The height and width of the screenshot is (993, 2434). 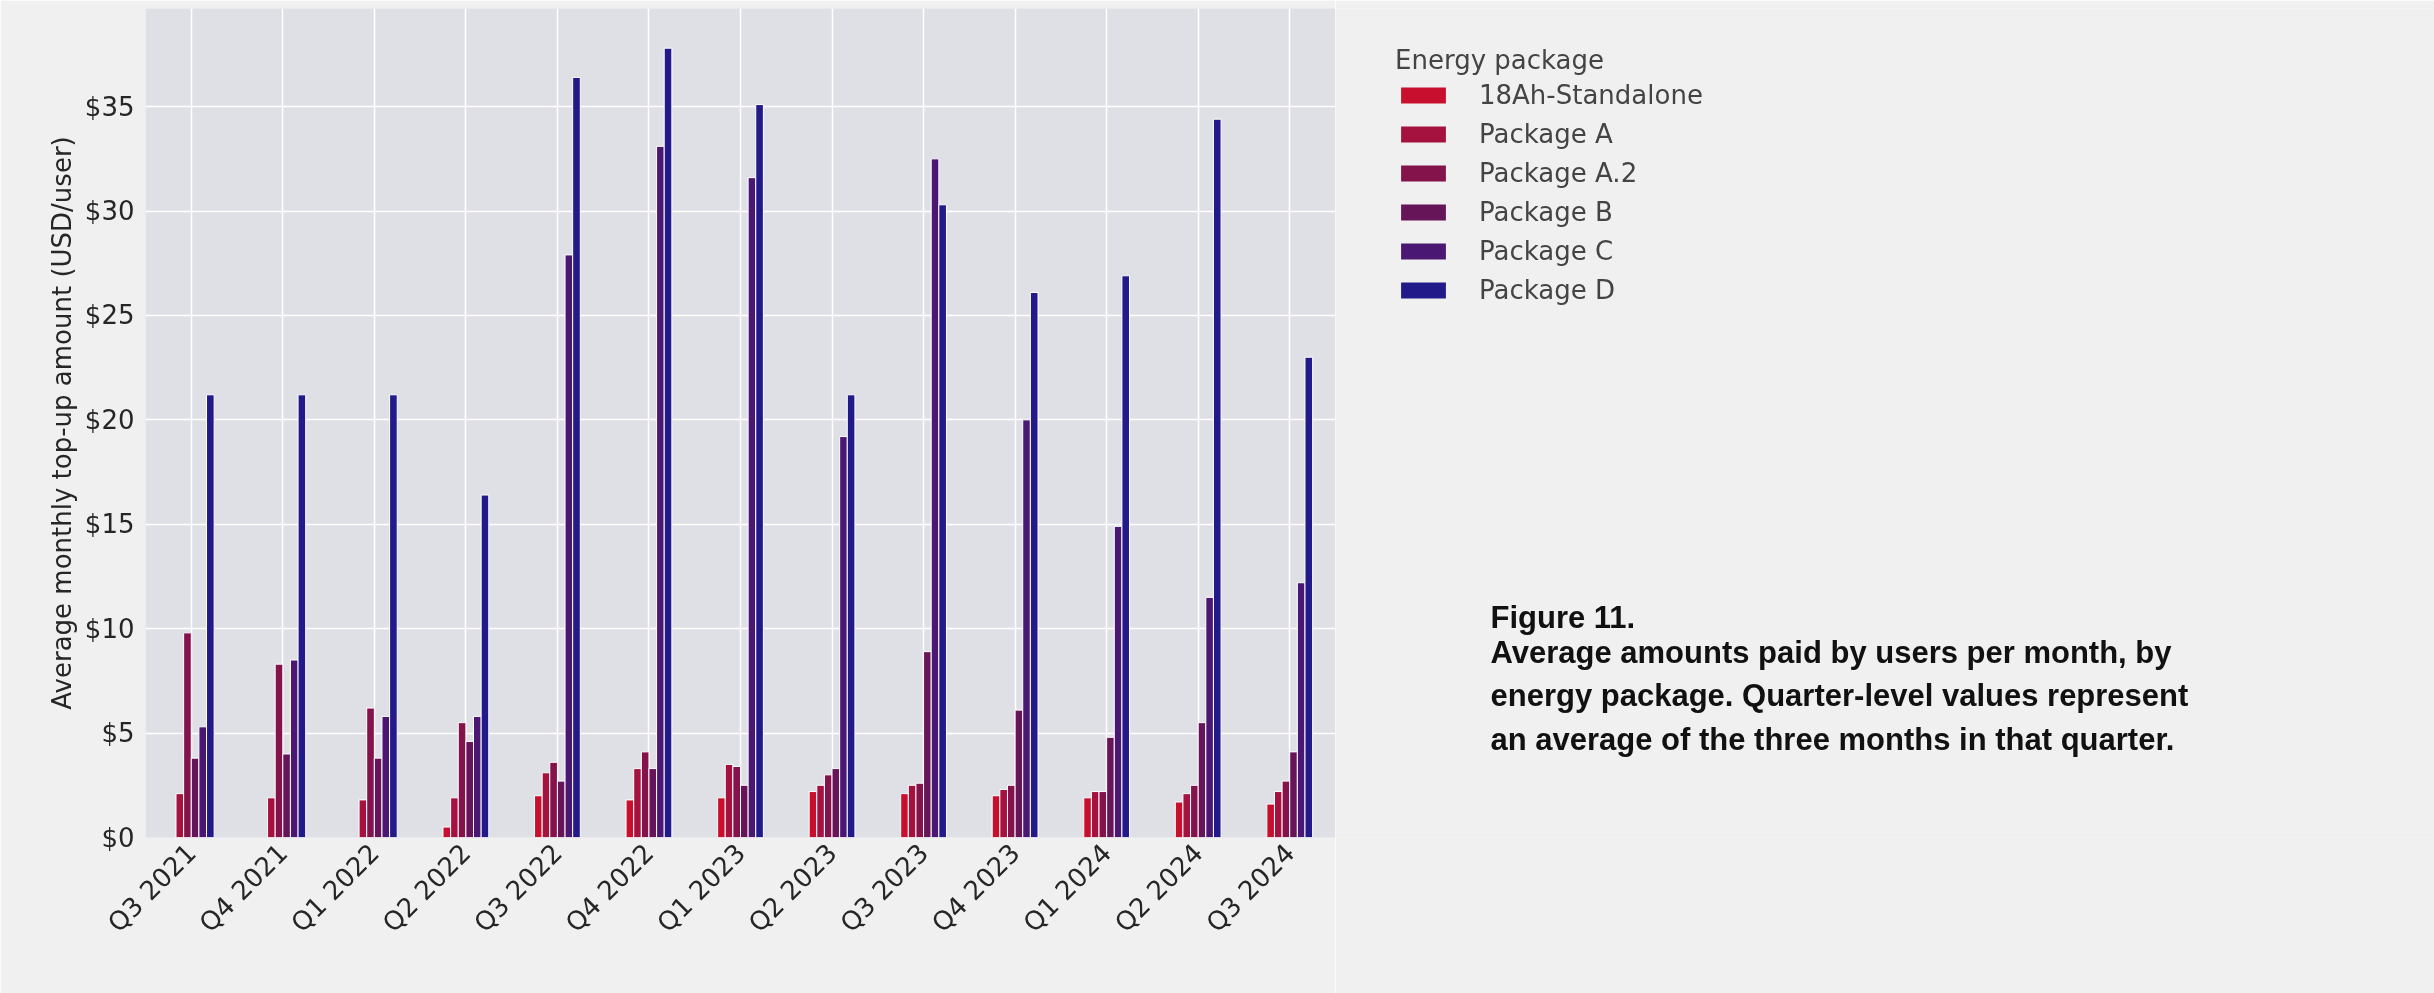 What do you see at coordinates (1547, 290) in the screenshot?
I see `legend-label: Package D` at bounding box center [1547, 290].